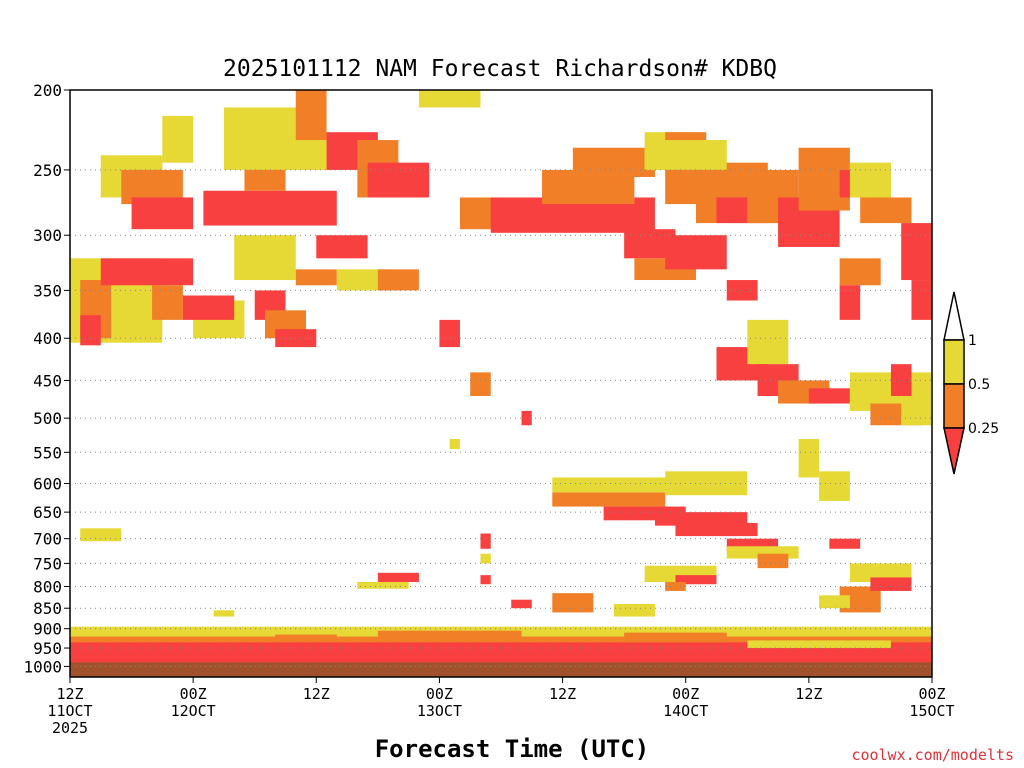 This screenshot has height=768, width=1024. I want to click on y-tick-label: 450, so click(47, 380).